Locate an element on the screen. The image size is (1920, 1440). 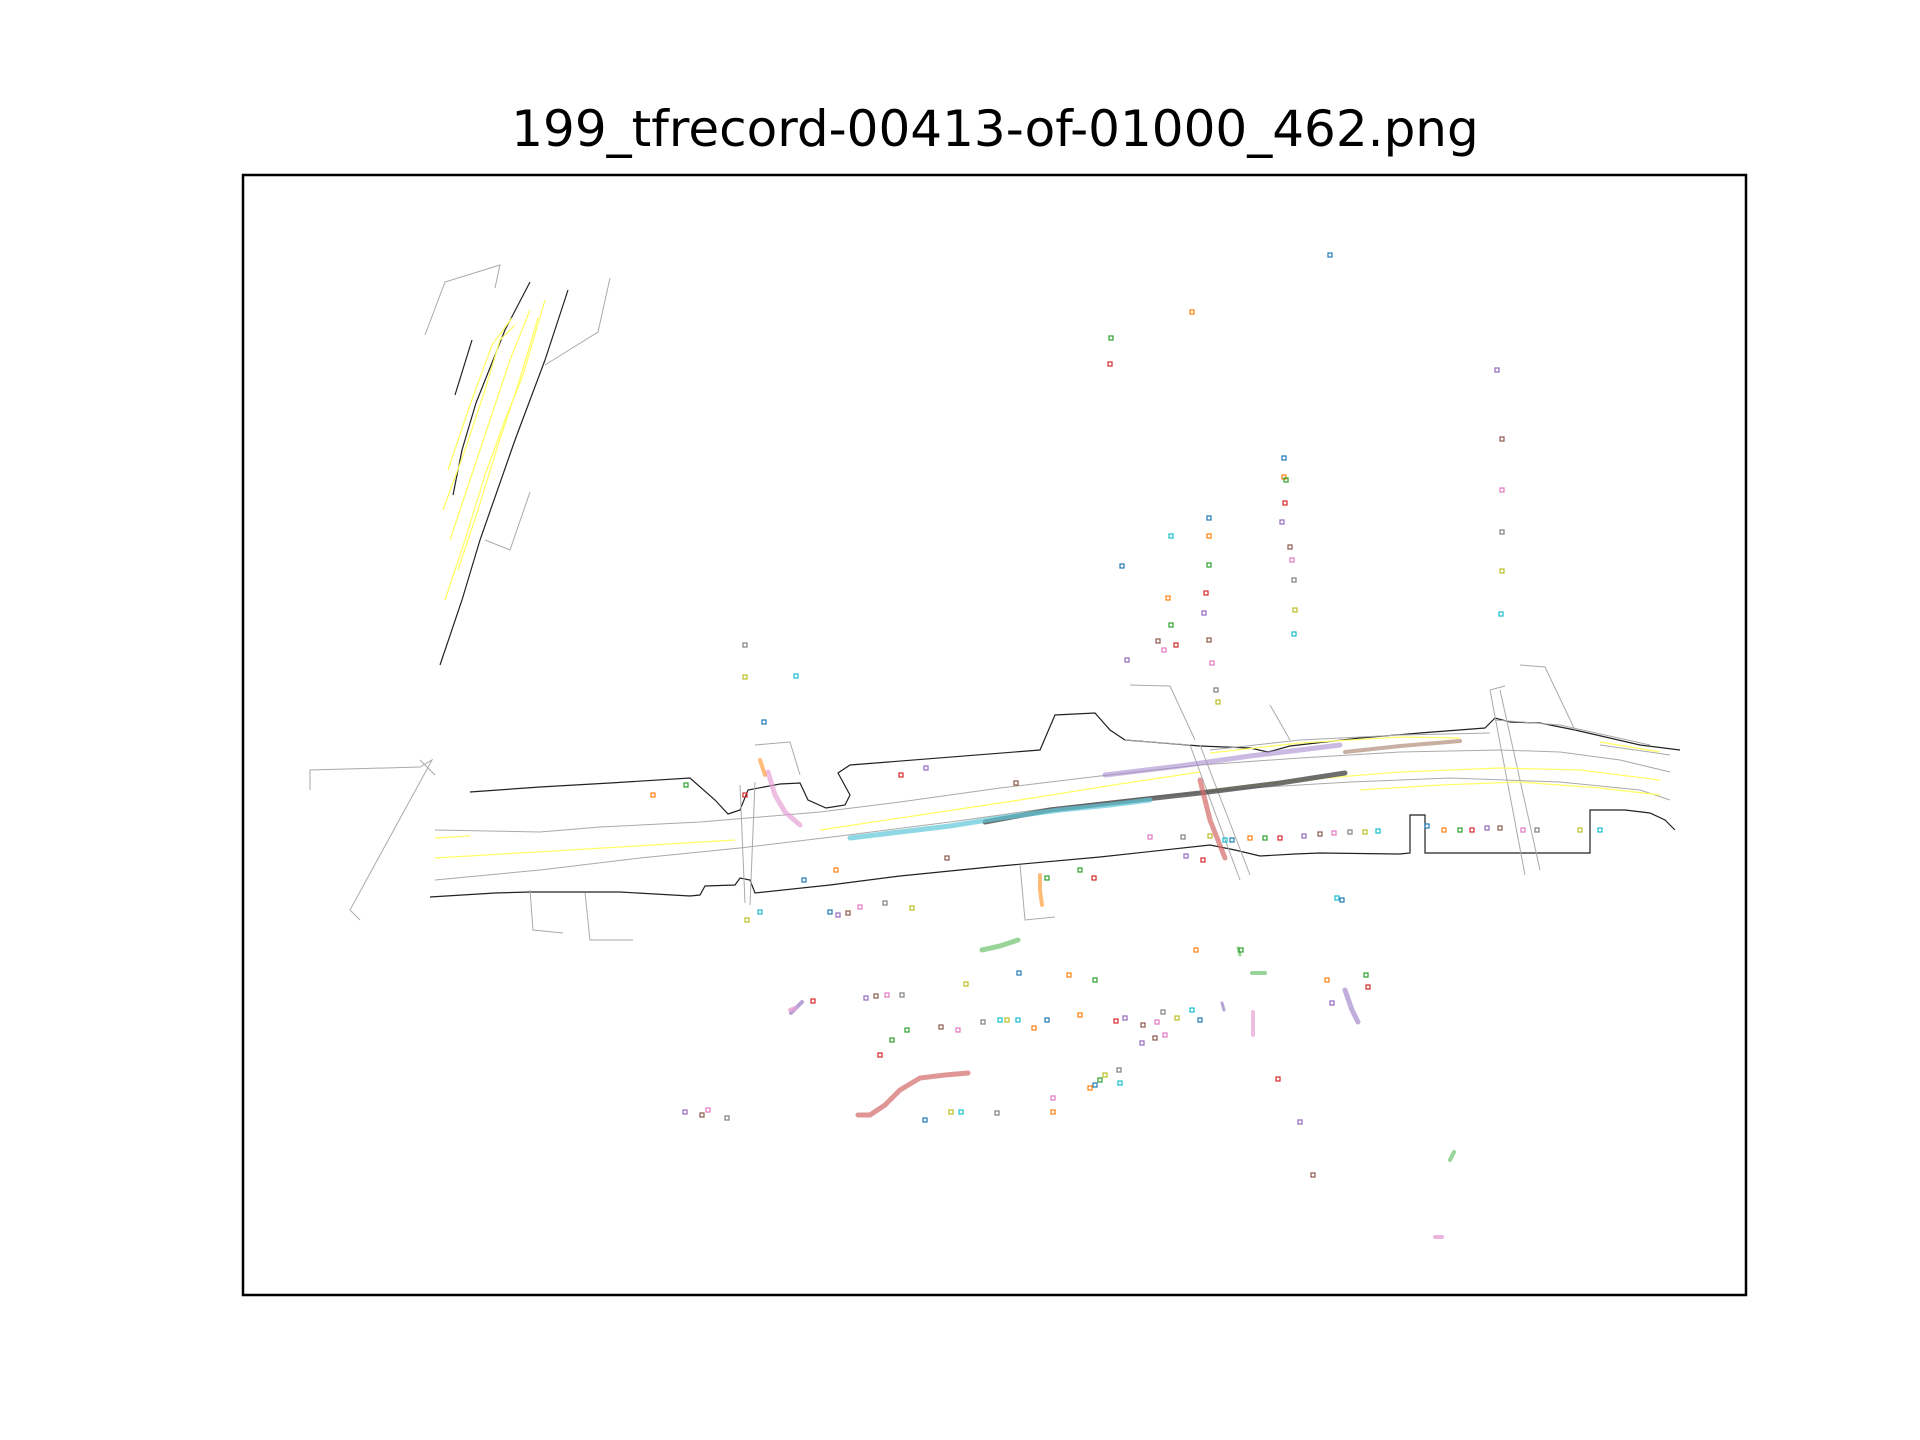
trajectory-orange is located at coordinates (1041, 890).